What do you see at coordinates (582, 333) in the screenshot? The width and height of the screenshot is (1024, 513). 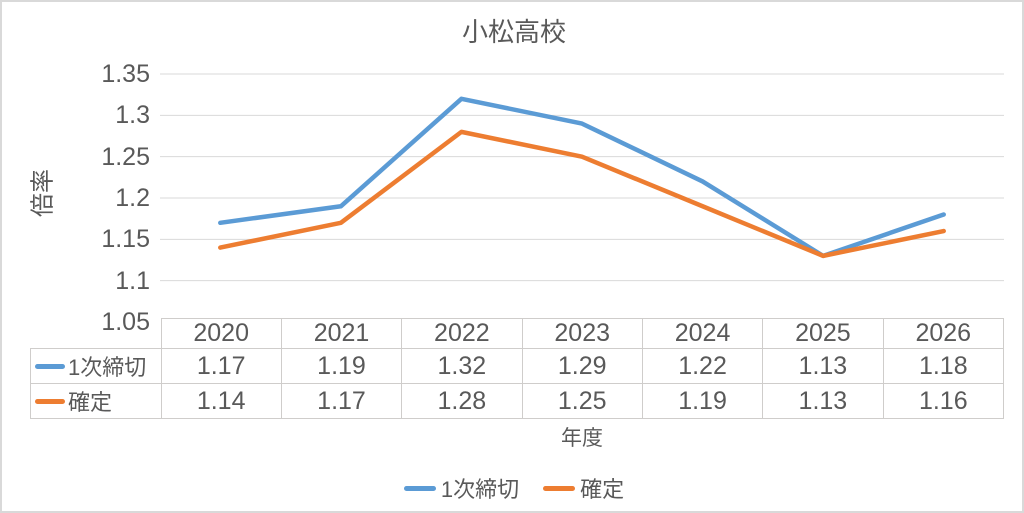 I see `table-year-header: 2023` at bounding box center [582, 333].